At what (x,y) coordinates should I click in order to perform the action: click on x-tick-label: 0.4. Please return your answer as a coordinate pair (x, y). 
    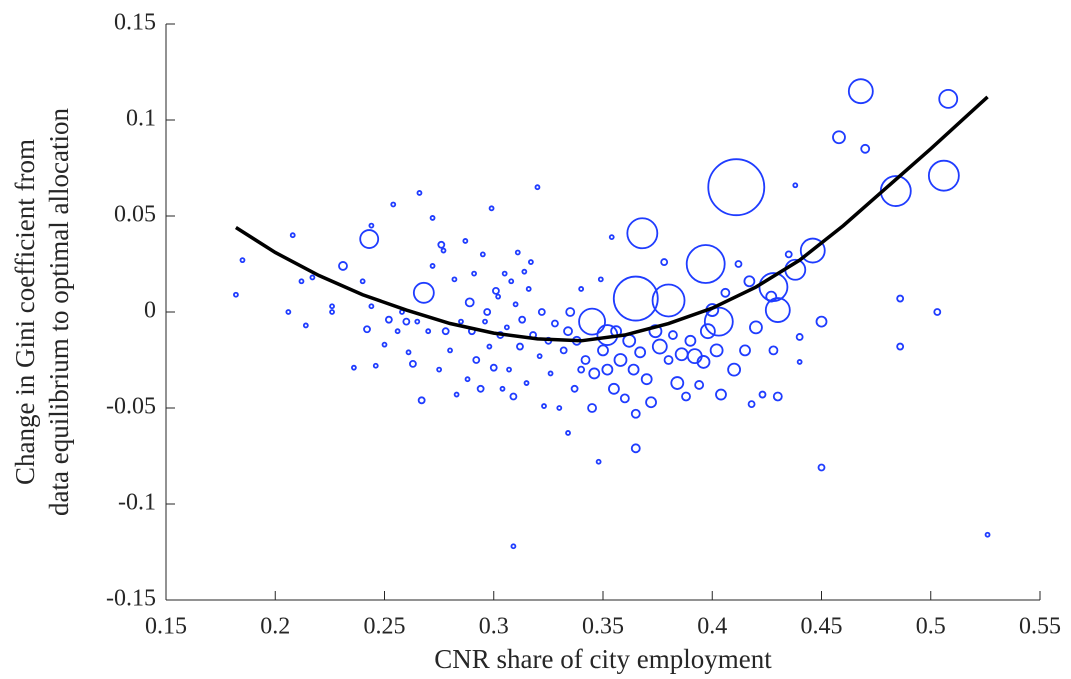
    Looking at the image, I should click on (712, 627).